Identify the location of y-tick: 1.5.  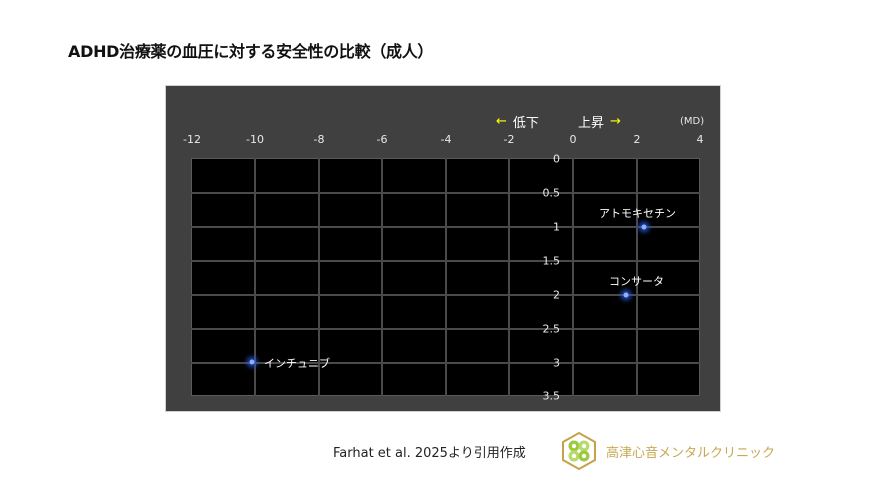
(551, 261).